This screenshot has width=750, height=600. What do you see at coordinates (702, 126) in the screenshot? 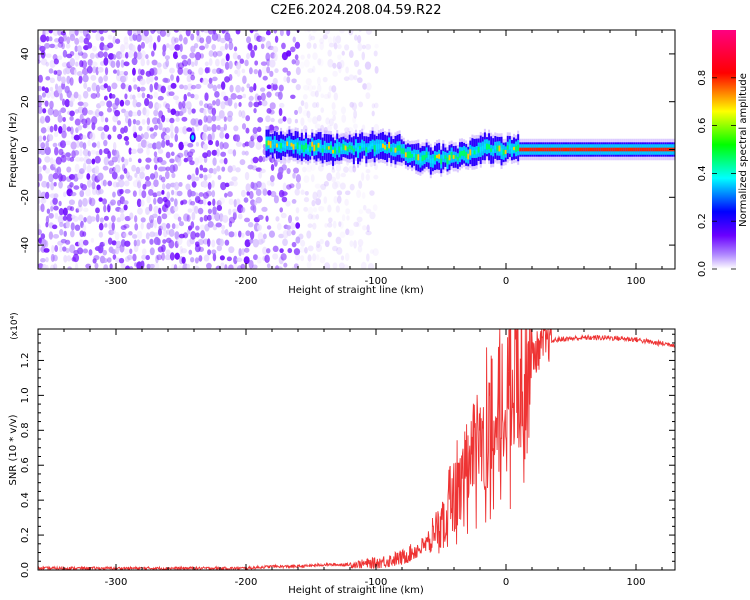
I see `colorbar-tick-label: 0.6` at bounding box center [702, 126].